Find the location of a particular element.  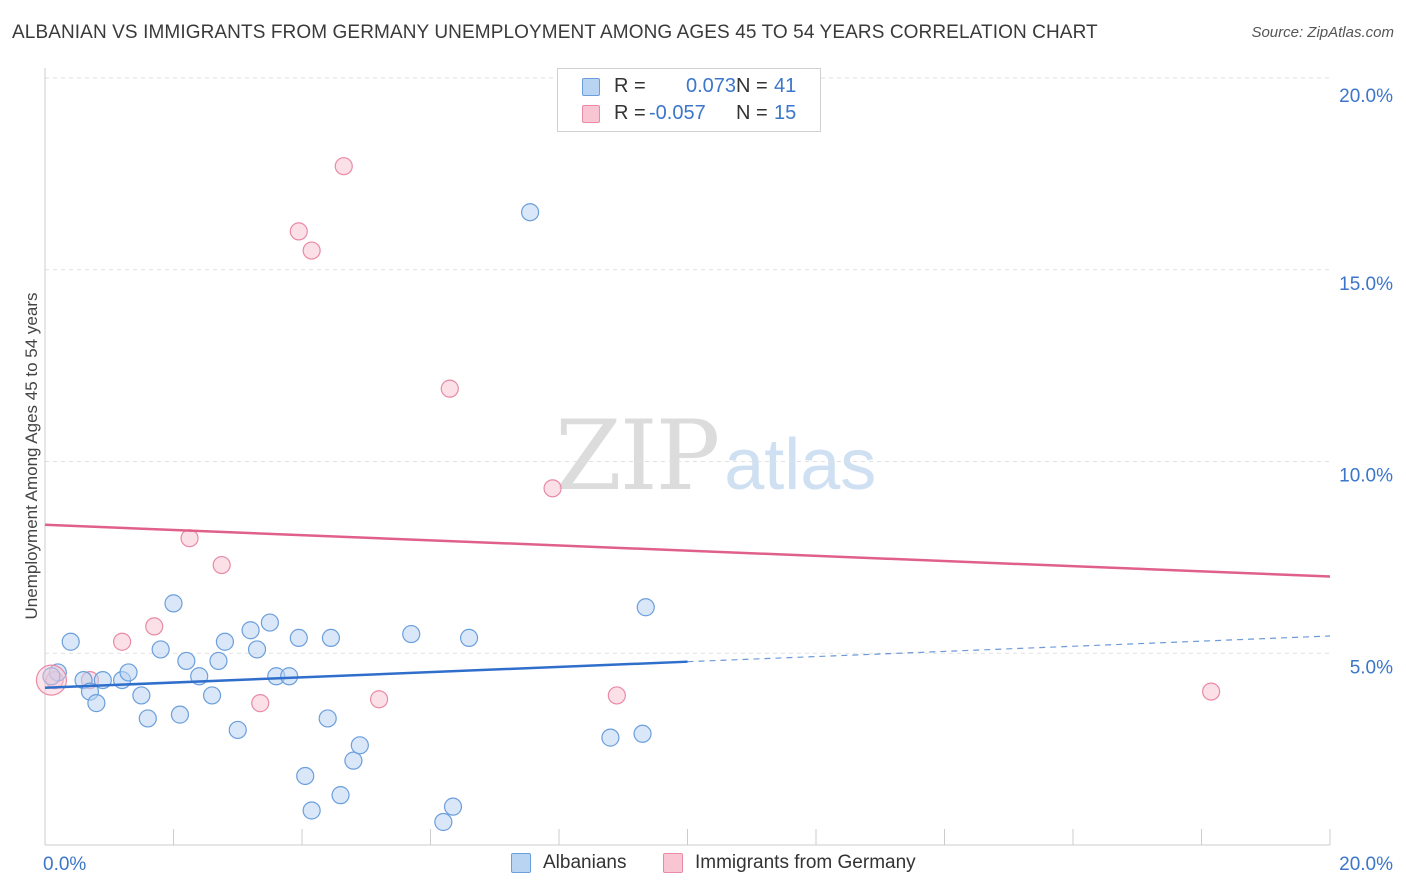

legend-row-albanians: R = 0.073 N = 41 is located at coordinates (689, 87).